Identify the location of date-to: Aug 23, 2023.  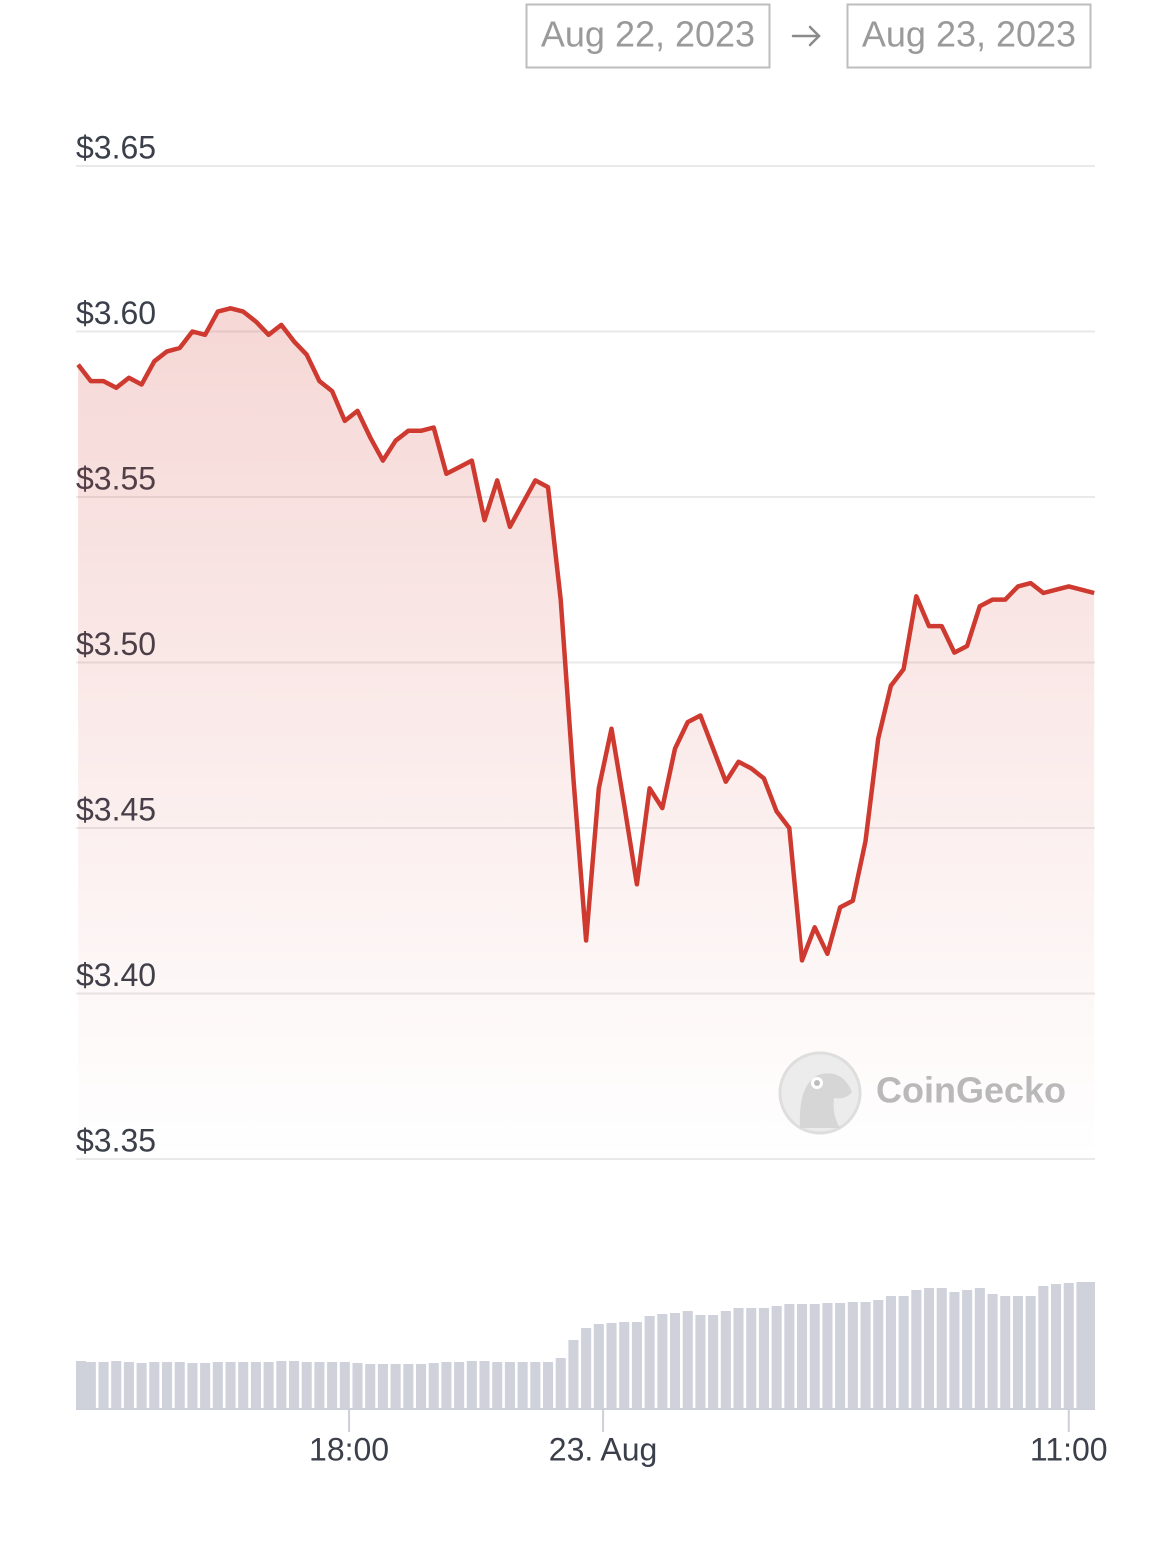
(969, 34).